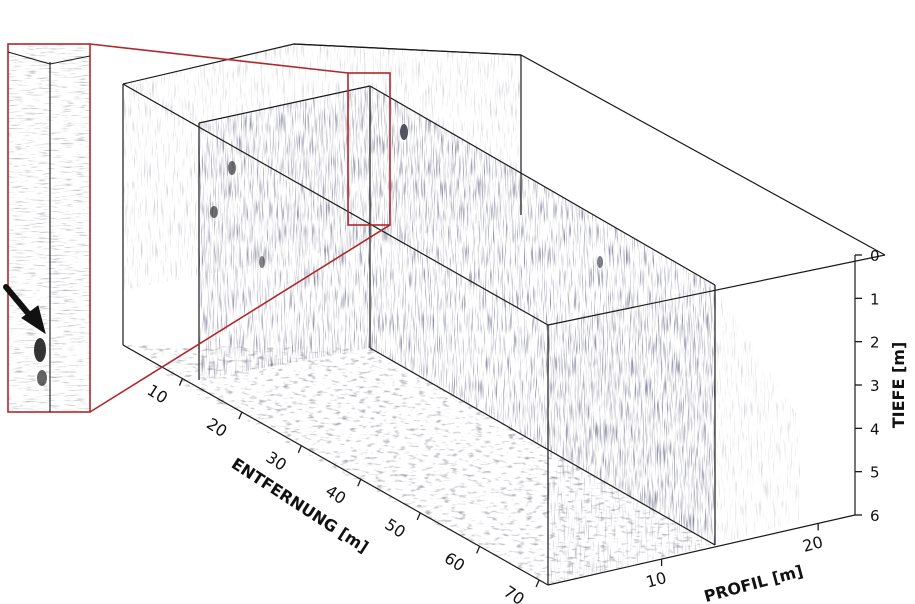 The height and width of the screenshot is (604, 915). I want to click on distance-tick-label: 40, so click(335, 494).